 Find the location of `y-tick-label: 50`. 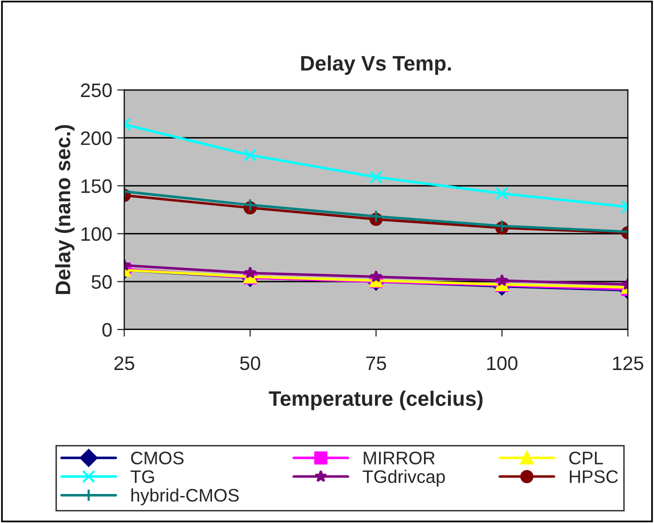

y-tick-label: 50 is located at coordinates (102, 282).